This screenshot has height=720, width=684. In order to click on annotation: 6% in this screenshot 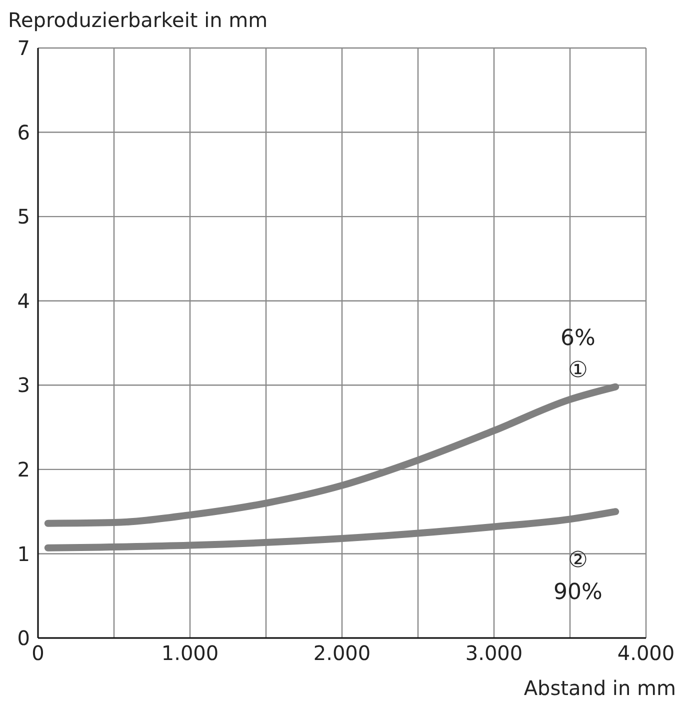, I will do `click(578, 338)`.